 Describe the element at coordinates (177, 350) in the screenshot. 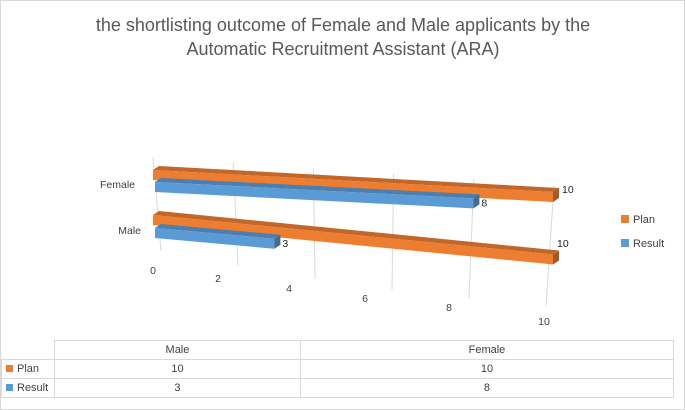

I see `data-table-col-male: Male` at that location.